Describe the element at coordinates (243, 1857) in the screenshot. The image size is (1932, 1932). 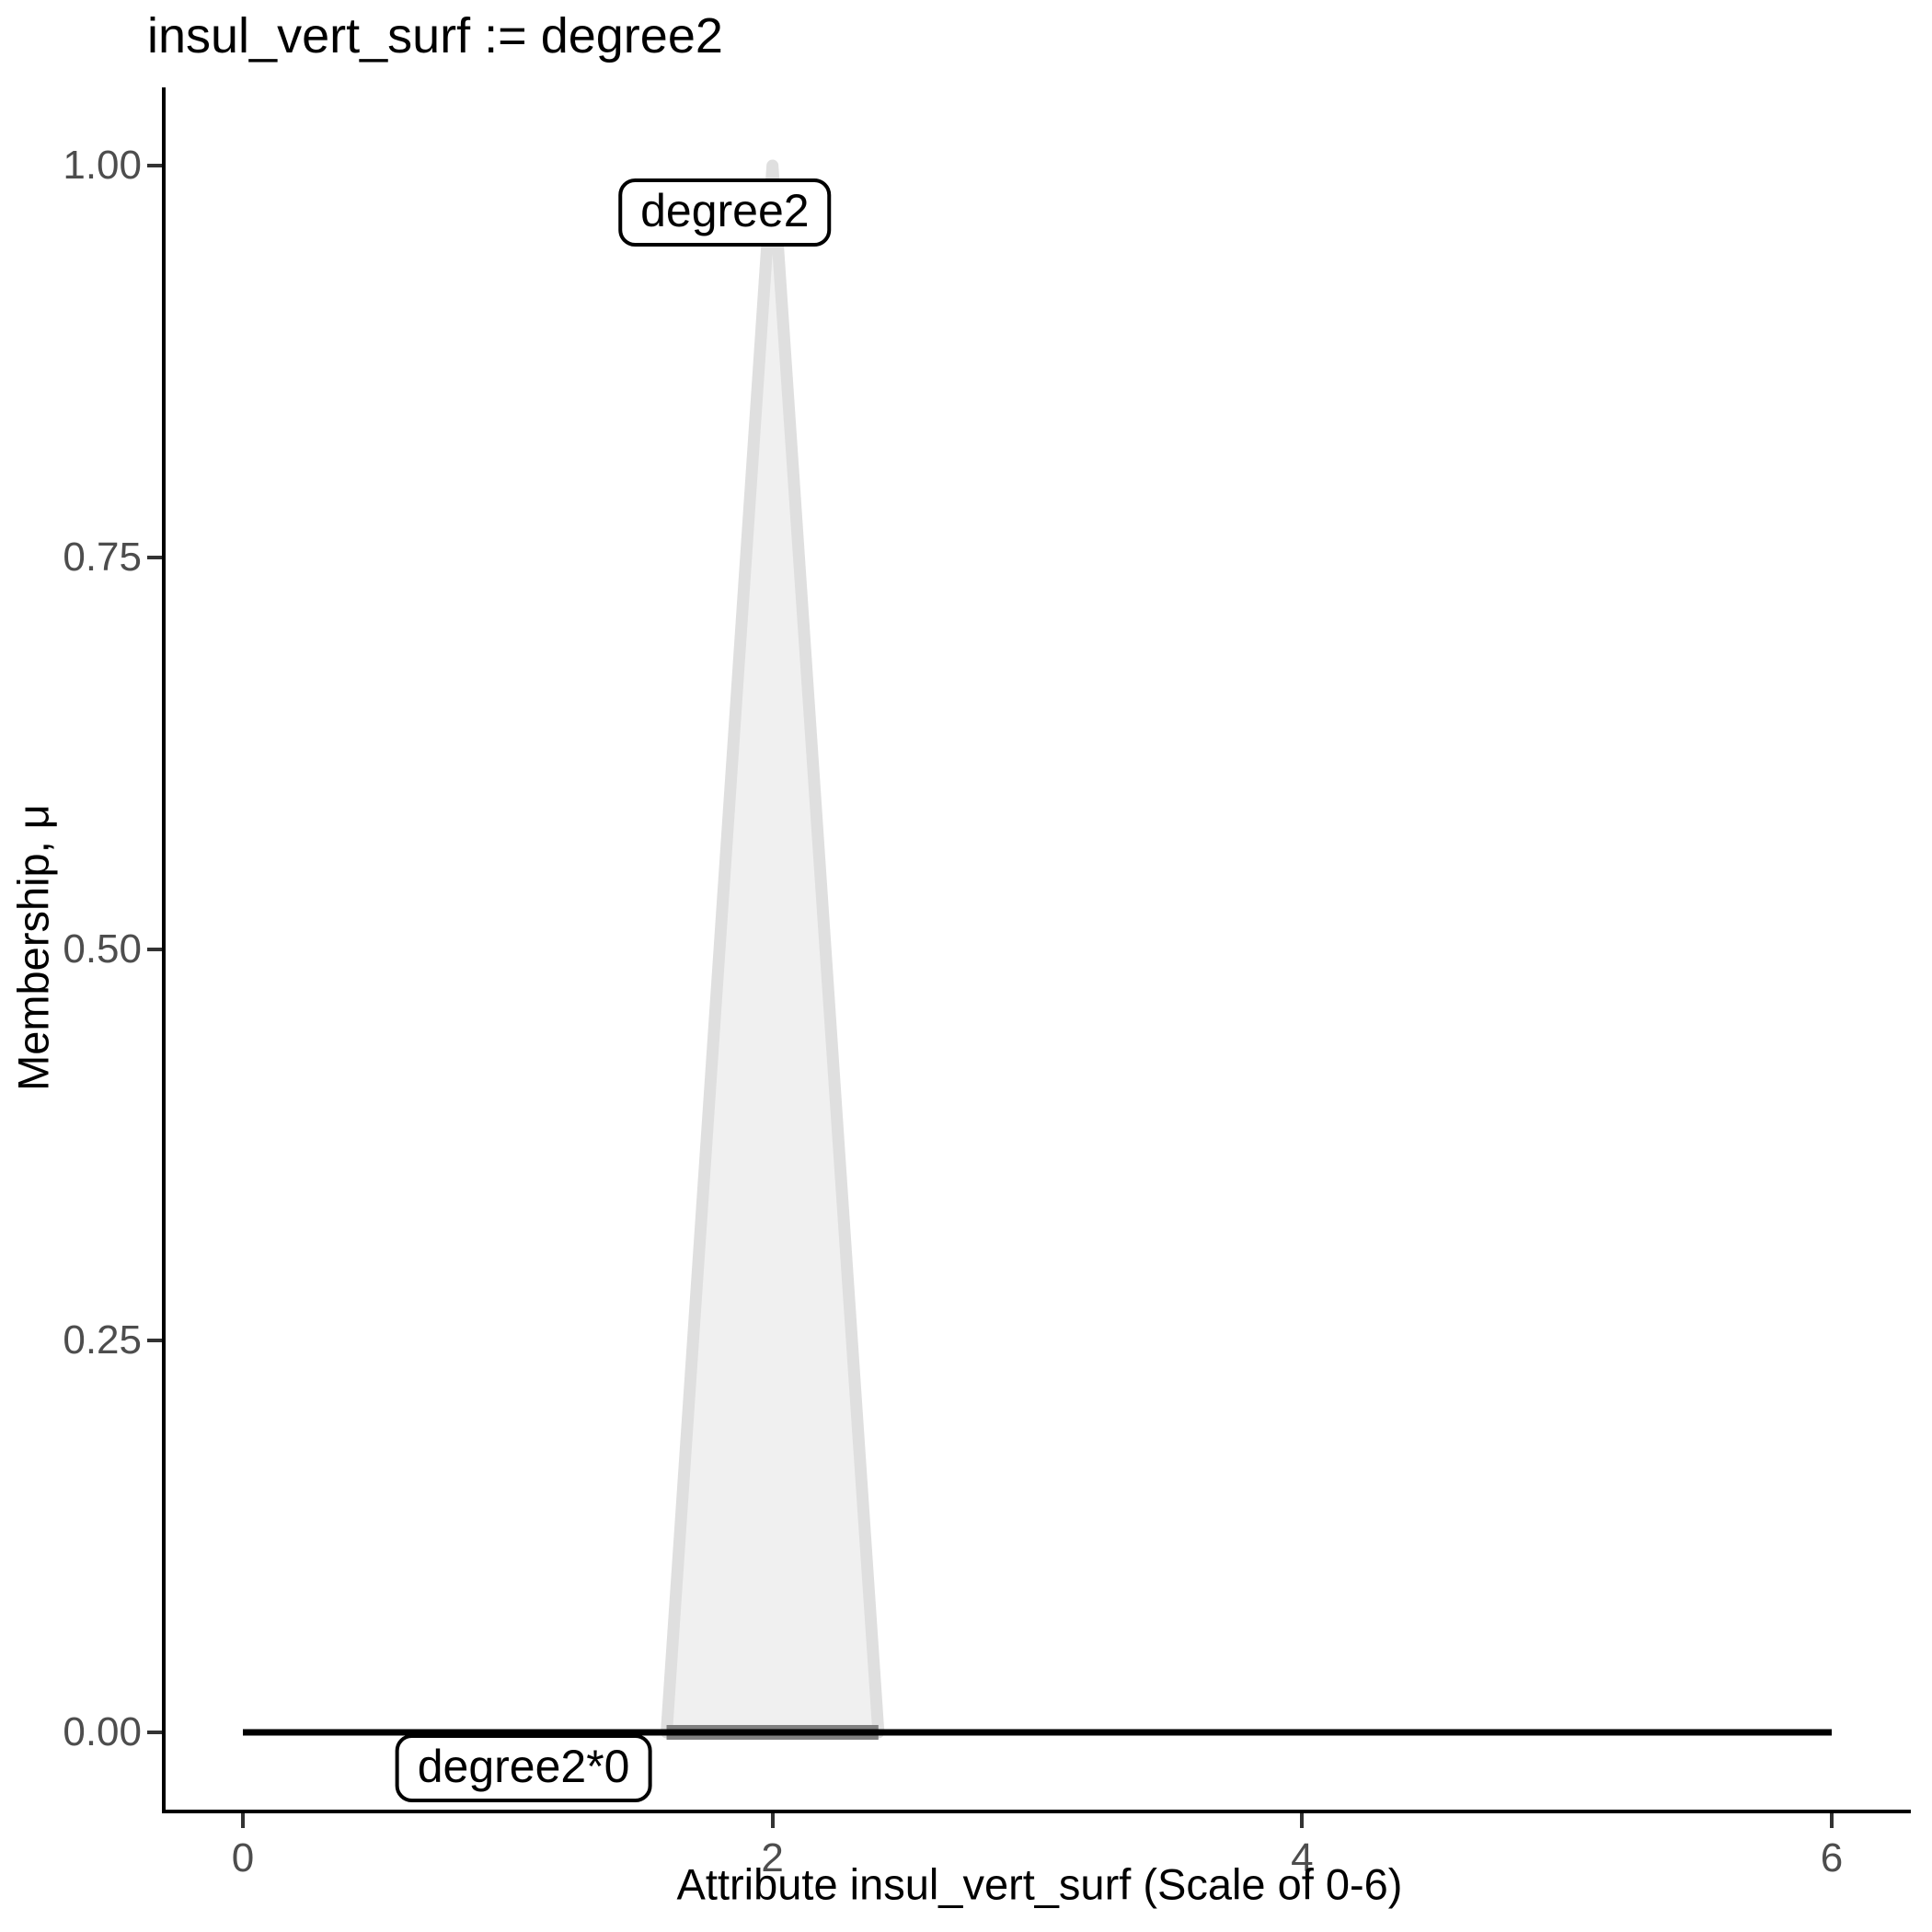
I see `x-tick-label: 0` at that location.